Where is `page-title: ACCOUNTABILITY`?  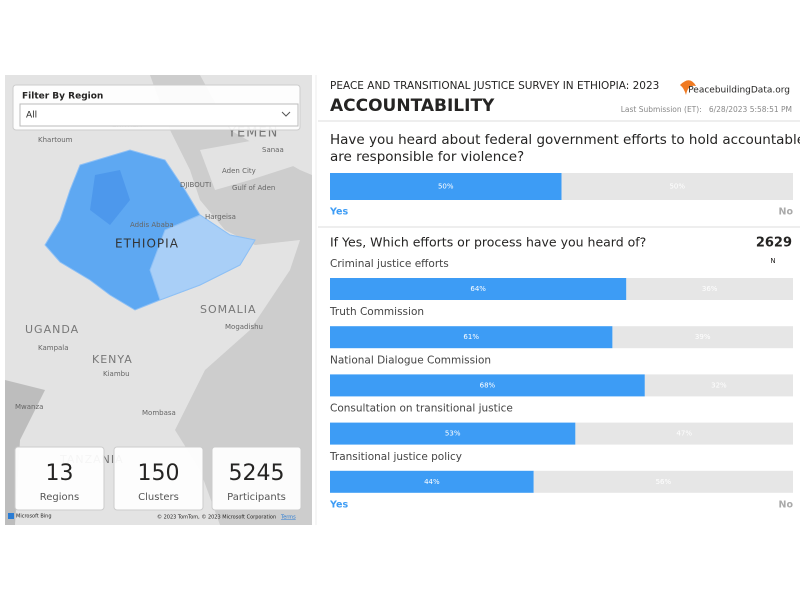
page-title: ACCOUNTABILITY is located at coordinates (412, 106).